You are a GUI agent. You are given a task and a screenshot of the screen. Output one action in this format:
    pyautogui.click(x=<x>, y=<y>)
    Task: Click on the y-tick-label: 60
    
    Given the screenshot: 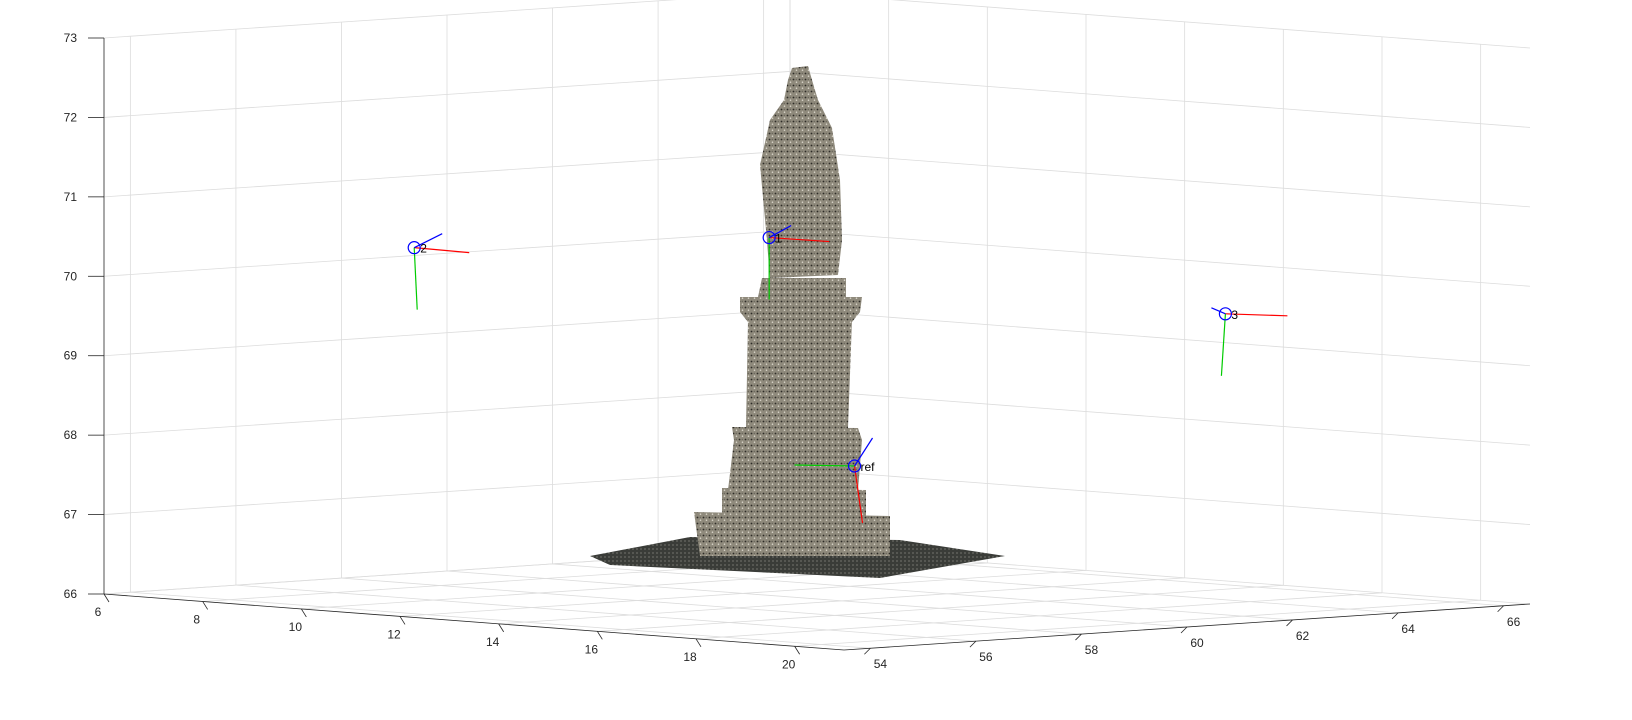 What is the action you would take?
    pyautogui.click(x=1197, y=643)
    